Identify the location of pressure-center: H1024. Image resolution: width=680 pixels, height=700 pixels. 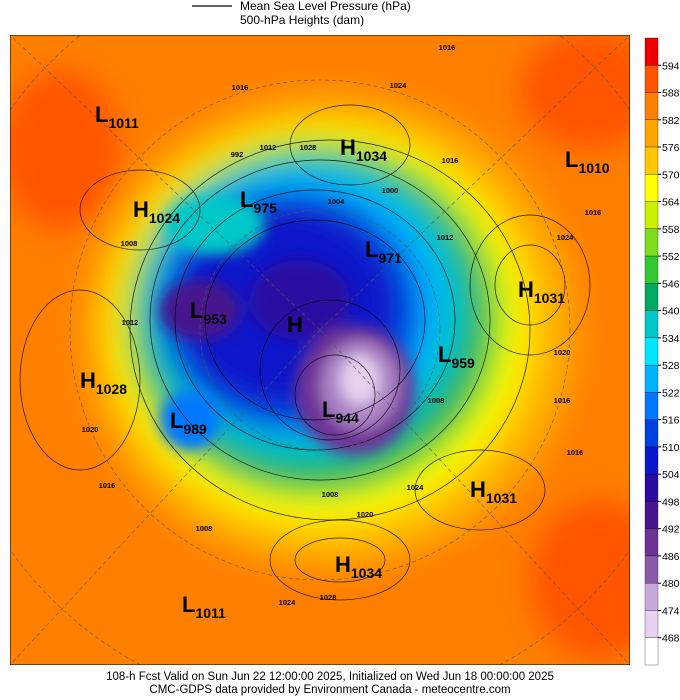
(156, 211).